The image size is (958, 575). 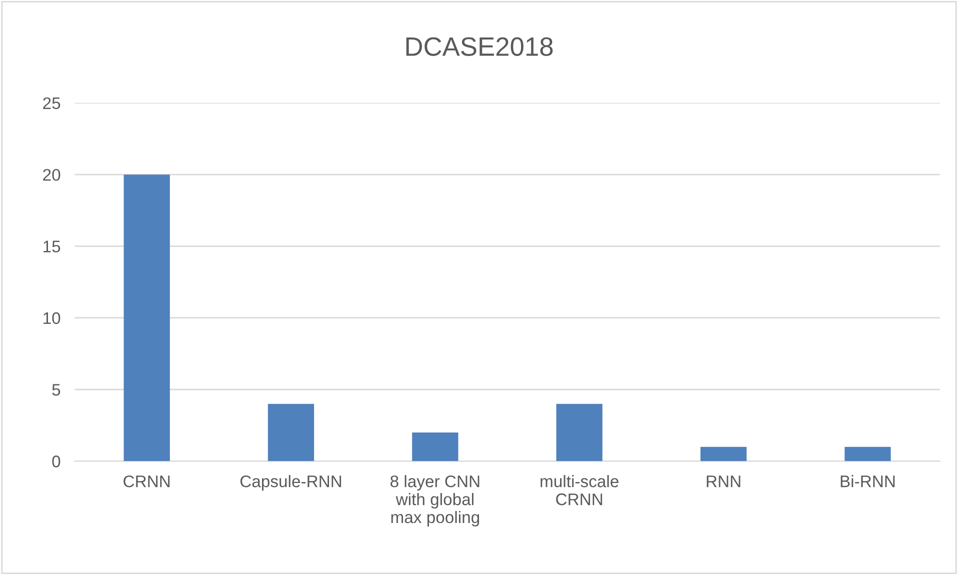 I want to click on x-tick-label: Capsule-RNN, so click(x=291, y=483).